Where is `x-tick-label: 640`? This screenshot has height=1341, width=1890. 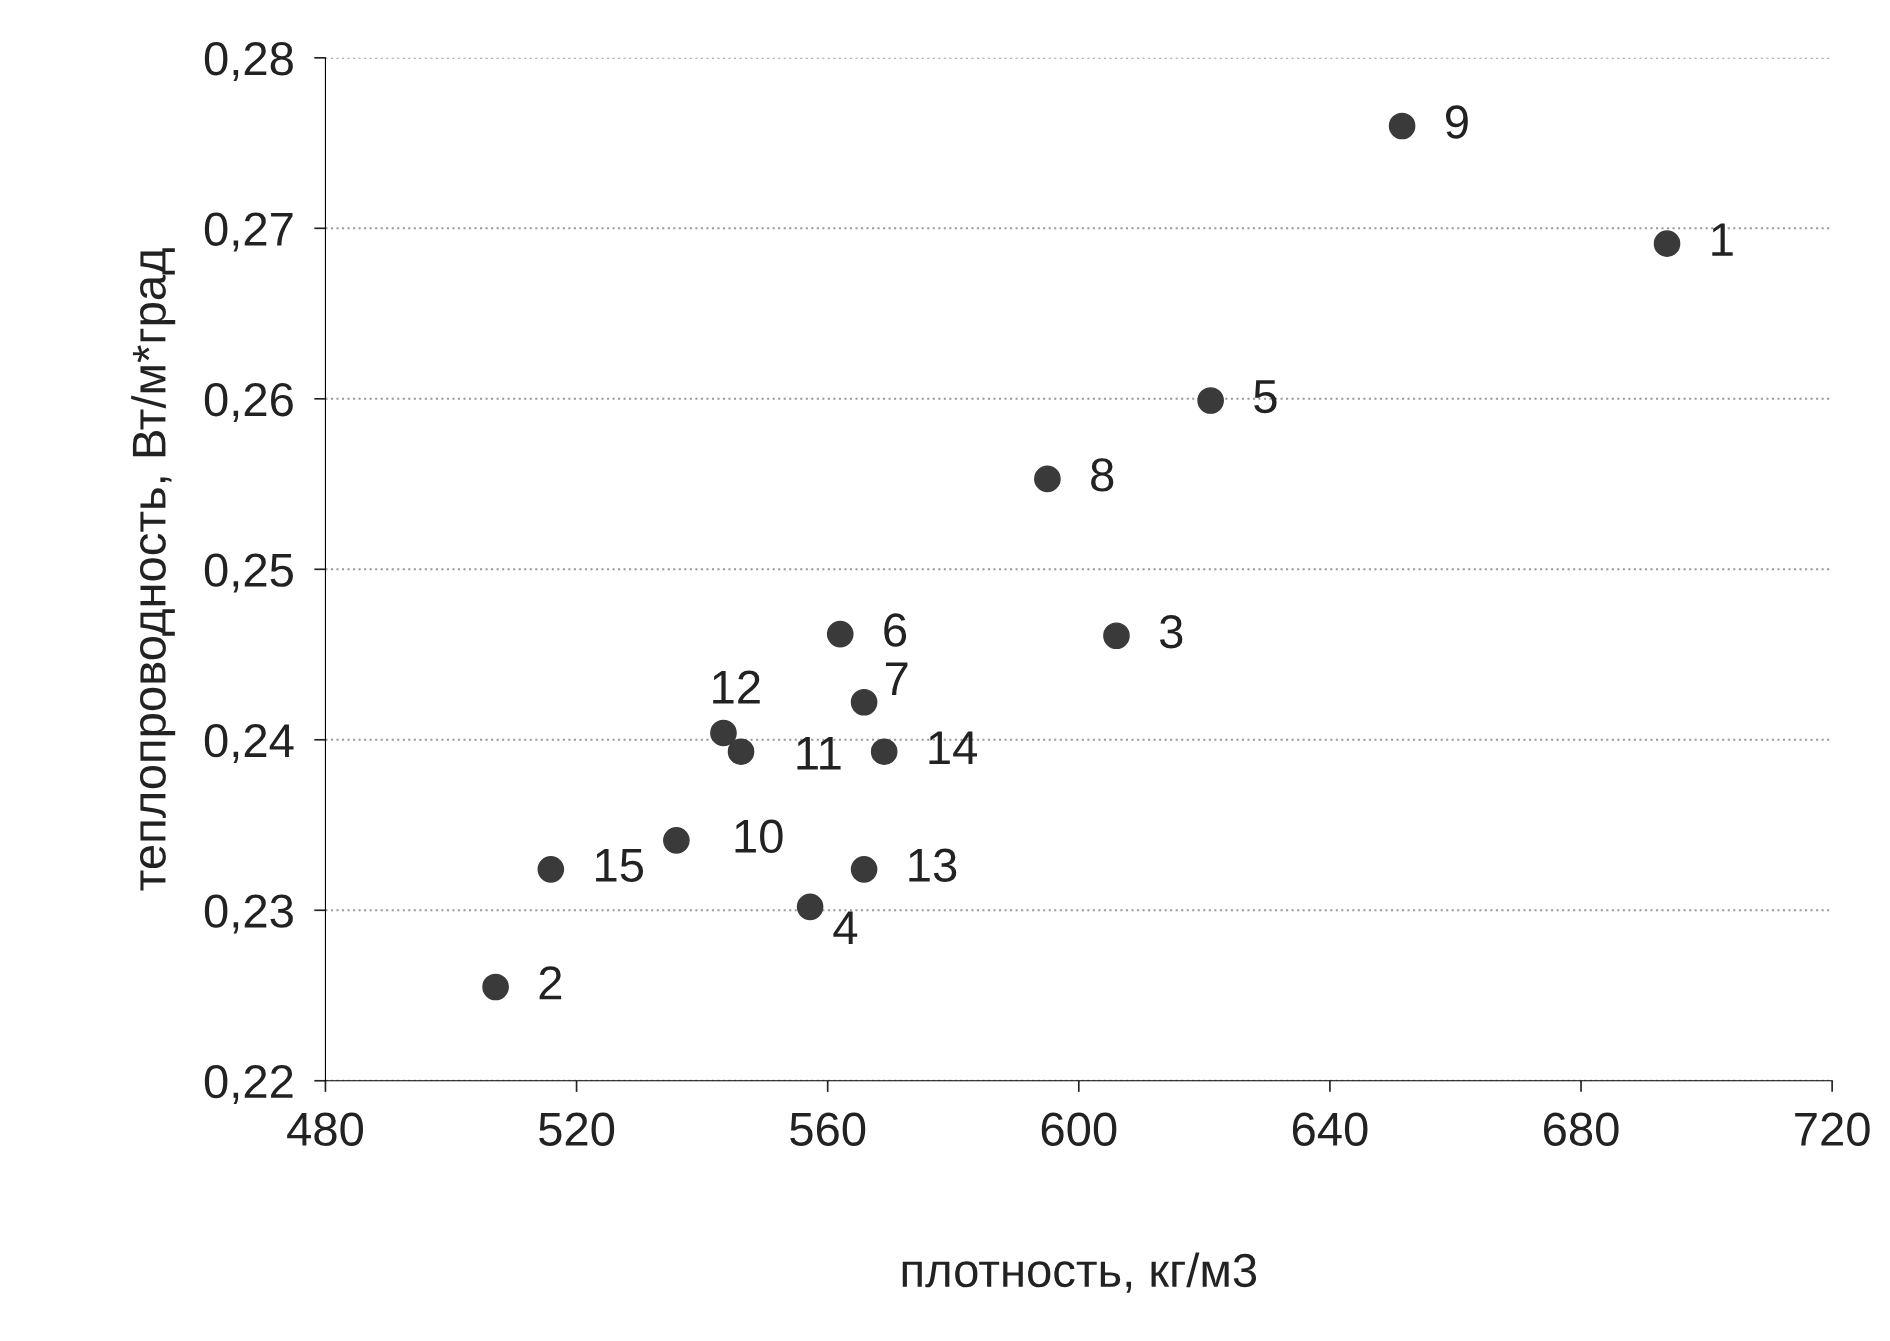
x-tick-label: 640 is located at coordinates (1330, 1129).